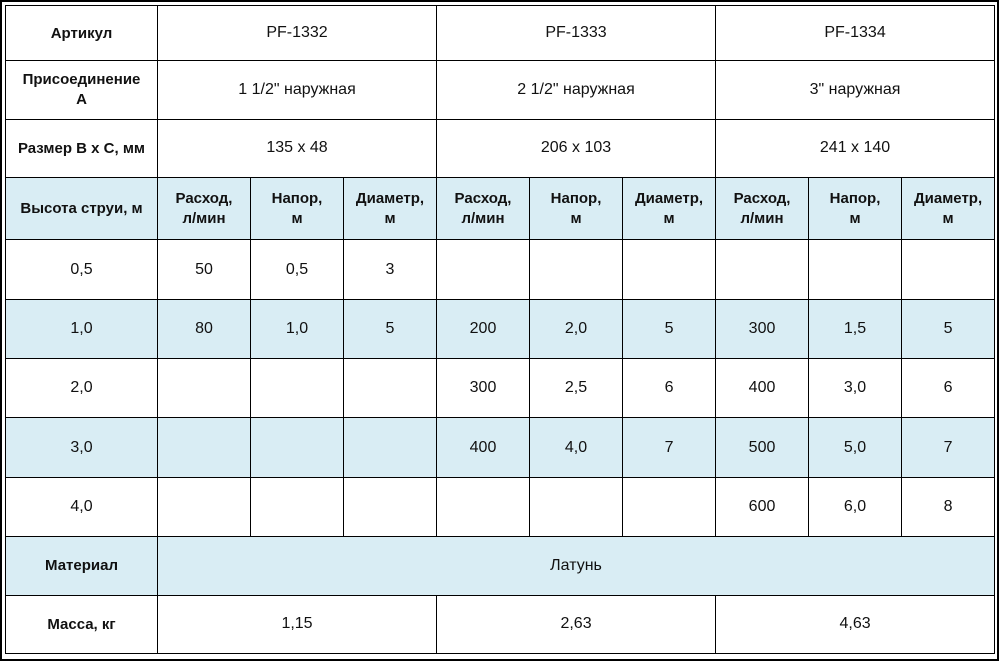 The image size is (999, 661). I want to click on connection-value: 2 1/2" наружная, so click(576, 90).